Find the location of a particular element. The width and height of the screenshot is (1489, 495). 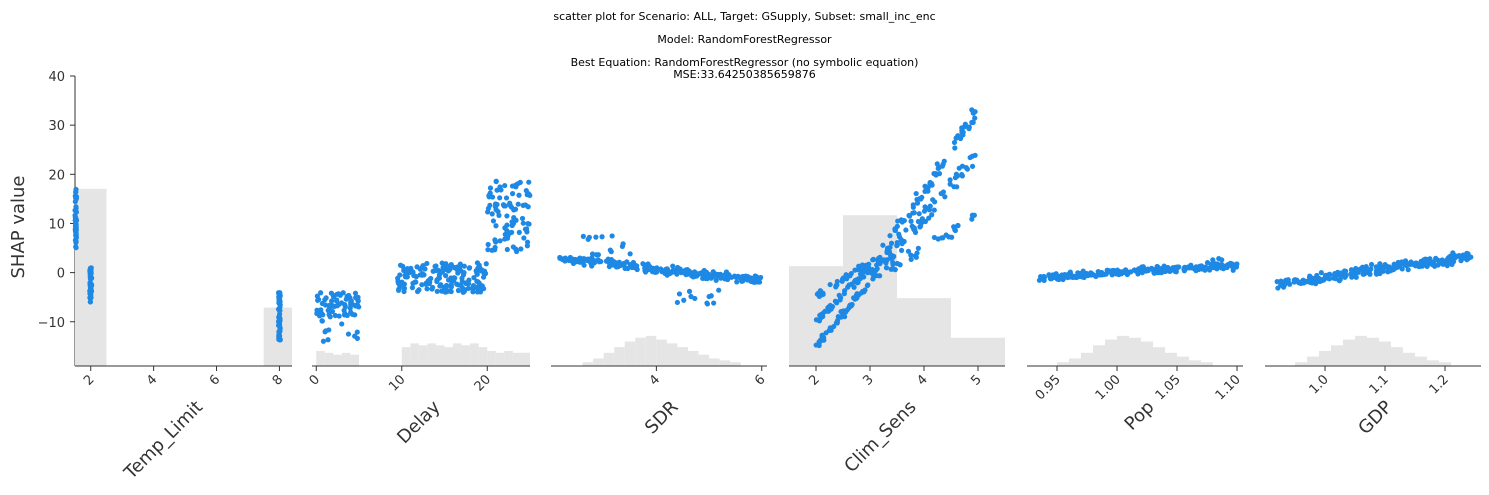

y-tick-label: −10 is located at coordinates (51, 323).